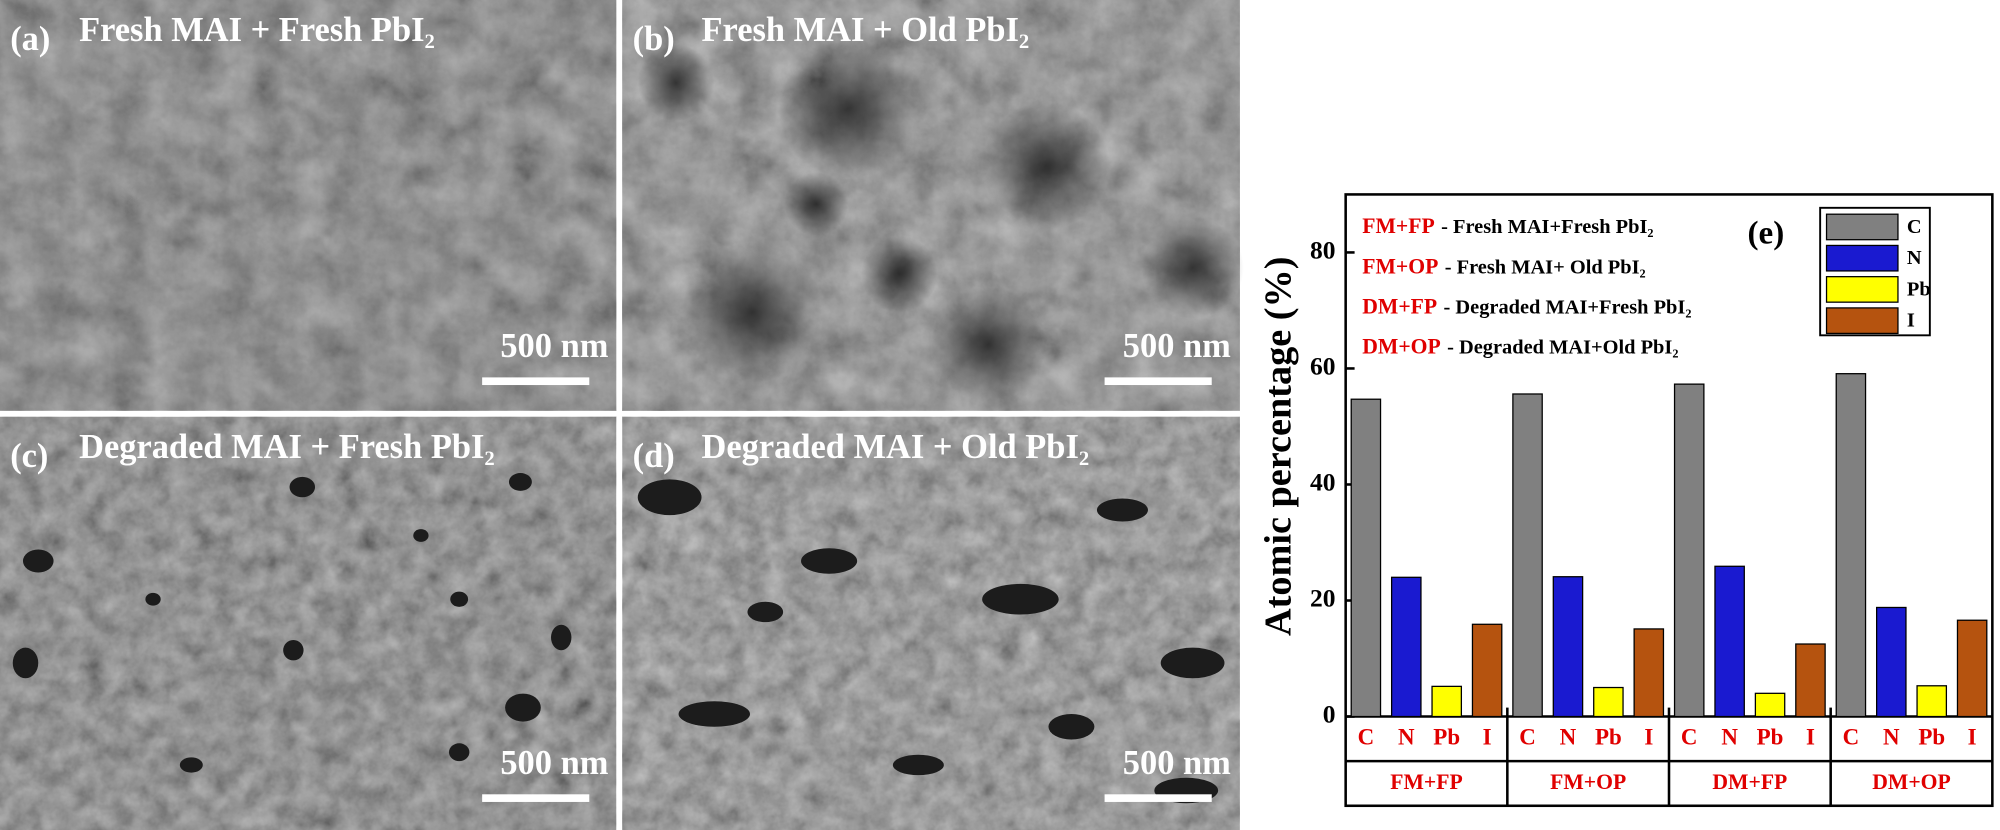  I want to click on panel-title: Fresh MAI + Old PbI₂, so click(866, 30).